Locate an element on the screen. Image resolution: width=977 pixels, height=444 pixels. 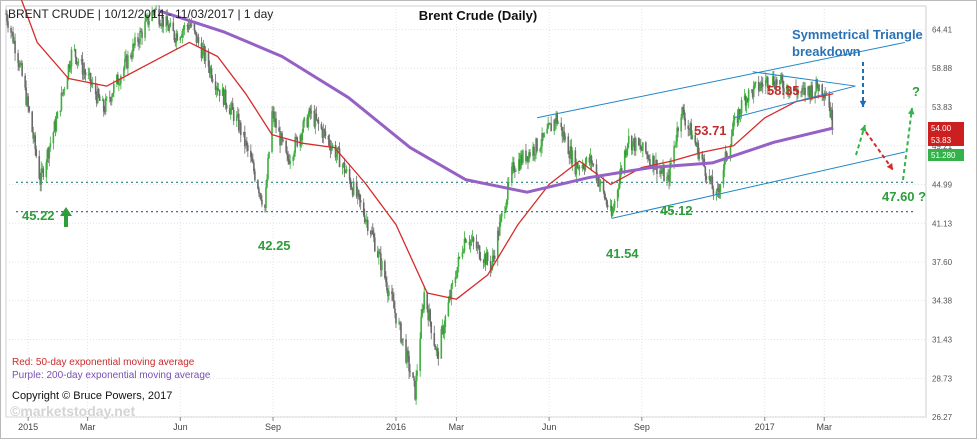
price-tags: 54.00 53.83 51.280 is located at coordinates (946, 141).